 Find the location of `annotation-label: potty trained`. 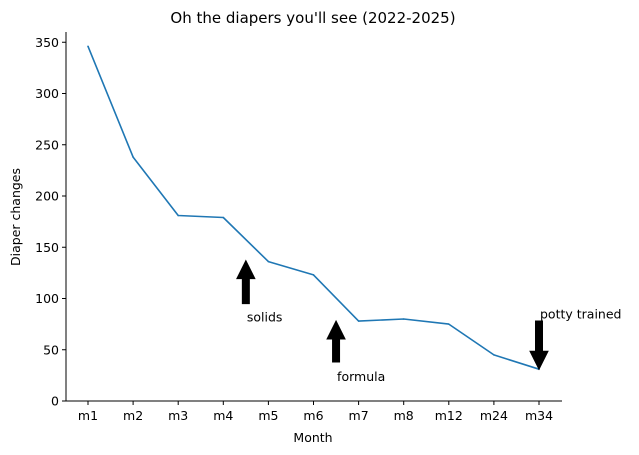

annotation-label: potty trained is located at coordinates (580, 313).